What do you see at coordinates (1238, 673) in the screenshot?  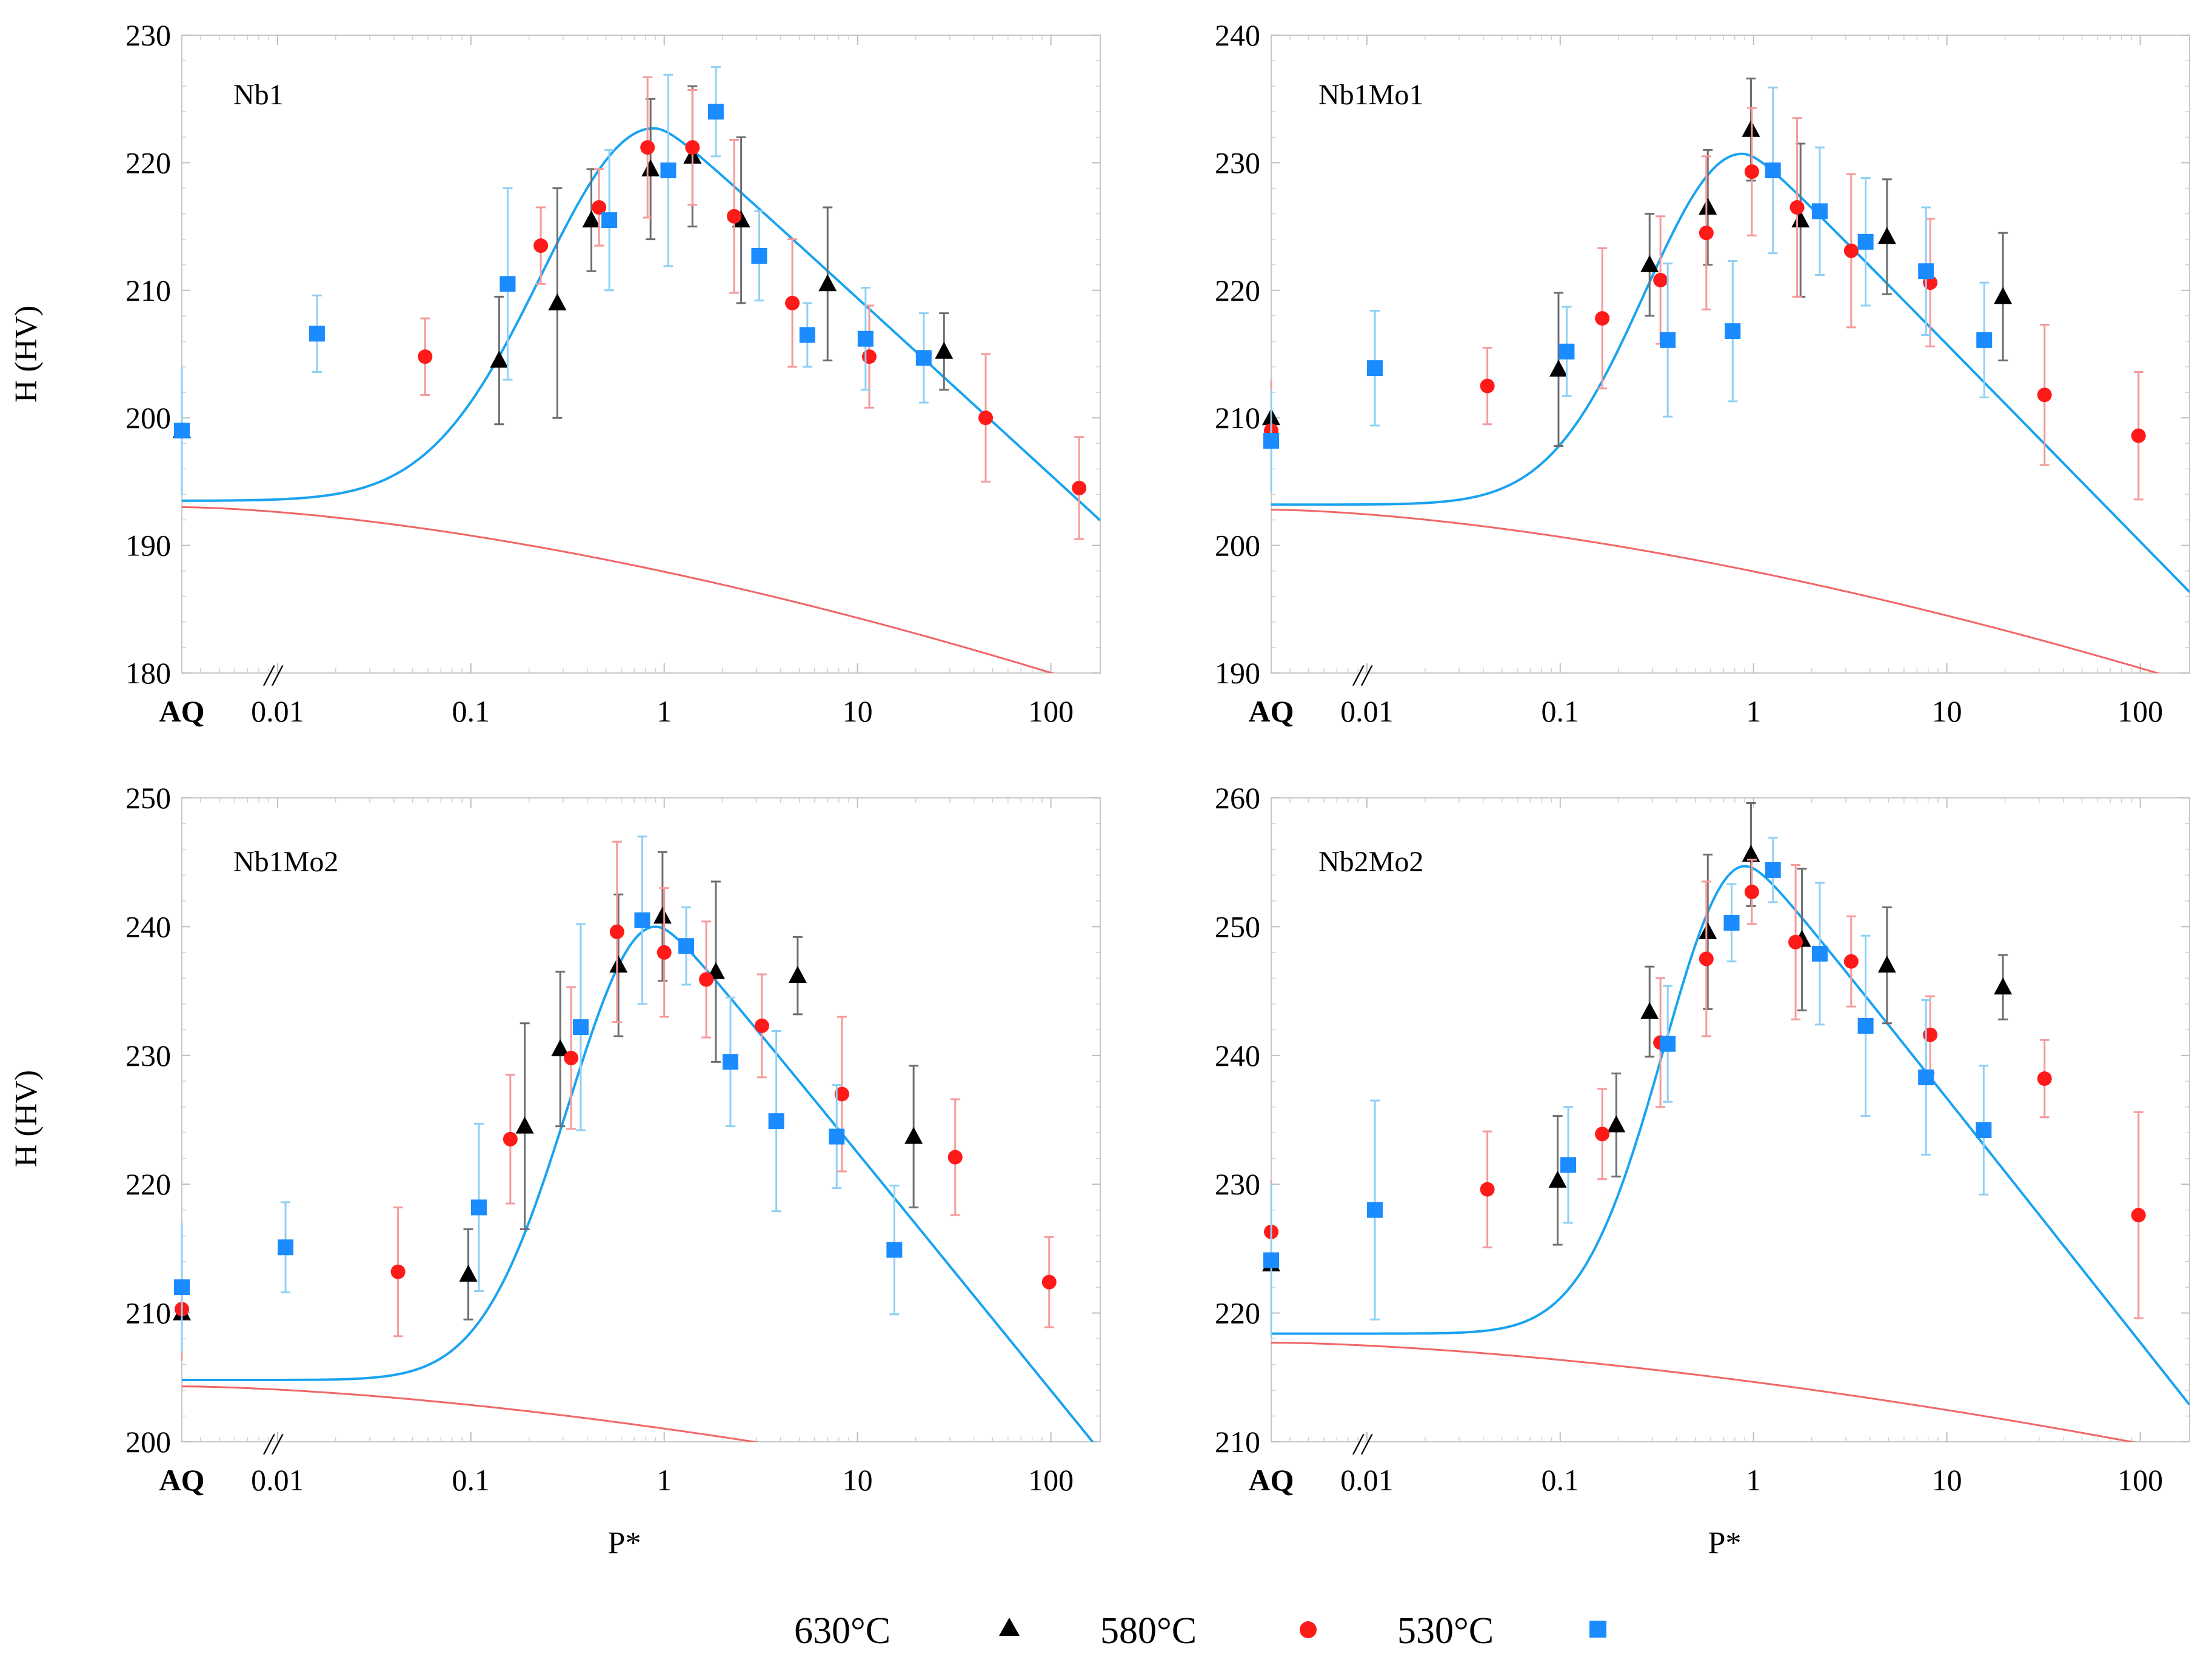 I see `y-tick-label: 190` at bounding box center [1238, 673].